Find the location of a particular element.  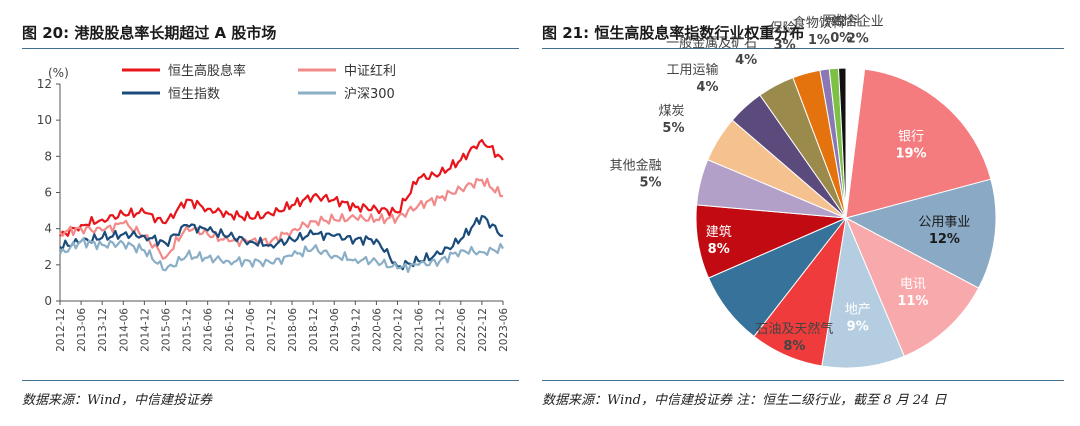

slice-percent: 12% is located at coordinates (944, 239).